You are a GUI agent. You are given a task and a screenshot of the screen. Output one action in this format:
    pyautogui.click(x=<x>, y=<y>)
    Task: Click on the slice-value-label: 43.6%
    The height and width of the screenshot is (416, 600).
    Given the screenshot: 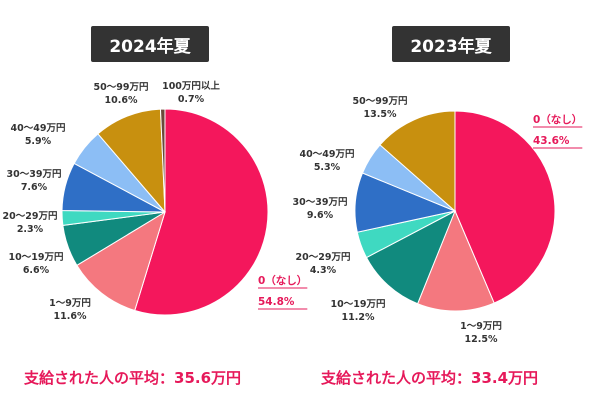 What is the action you would take?
    pyautogui.click(x=551, y=141)
    